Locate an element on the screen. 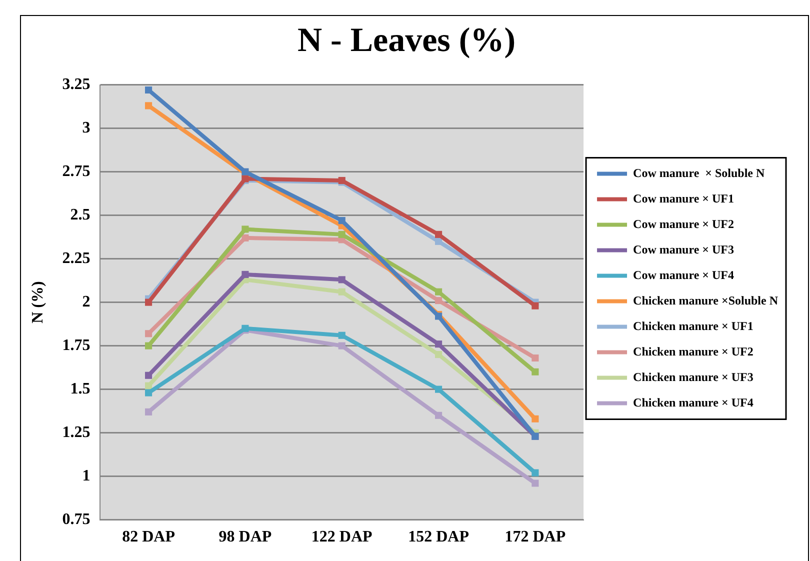 The width and height of the screenshot is (810, 561). x-tick-label: 98 DAP is located at coordinates (245, 537).